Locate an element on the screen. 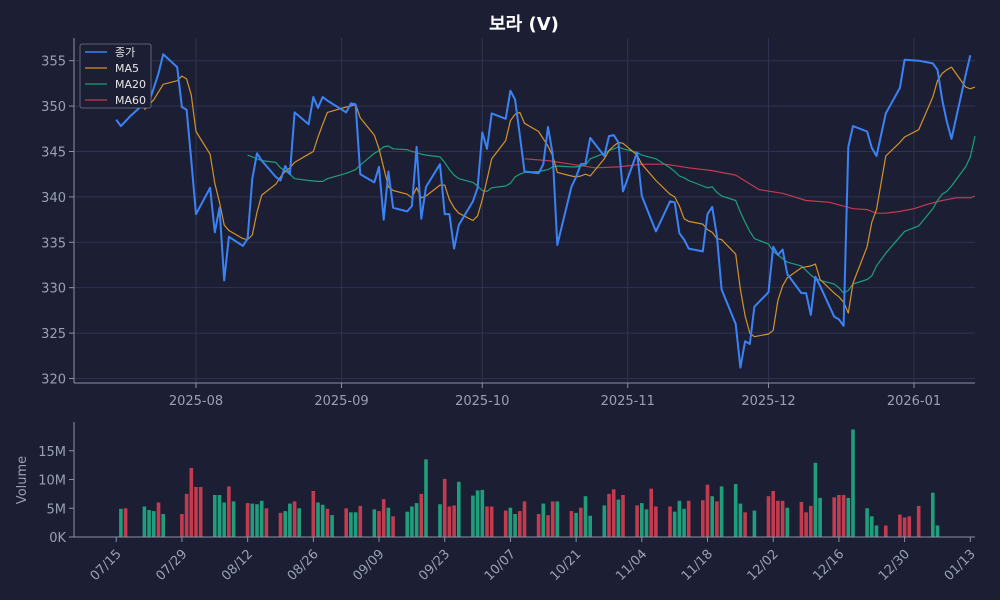 The height and width of the screenshot is (600, 1000). x-tick-label: 2025-08 is located at coordinates (196, 401).